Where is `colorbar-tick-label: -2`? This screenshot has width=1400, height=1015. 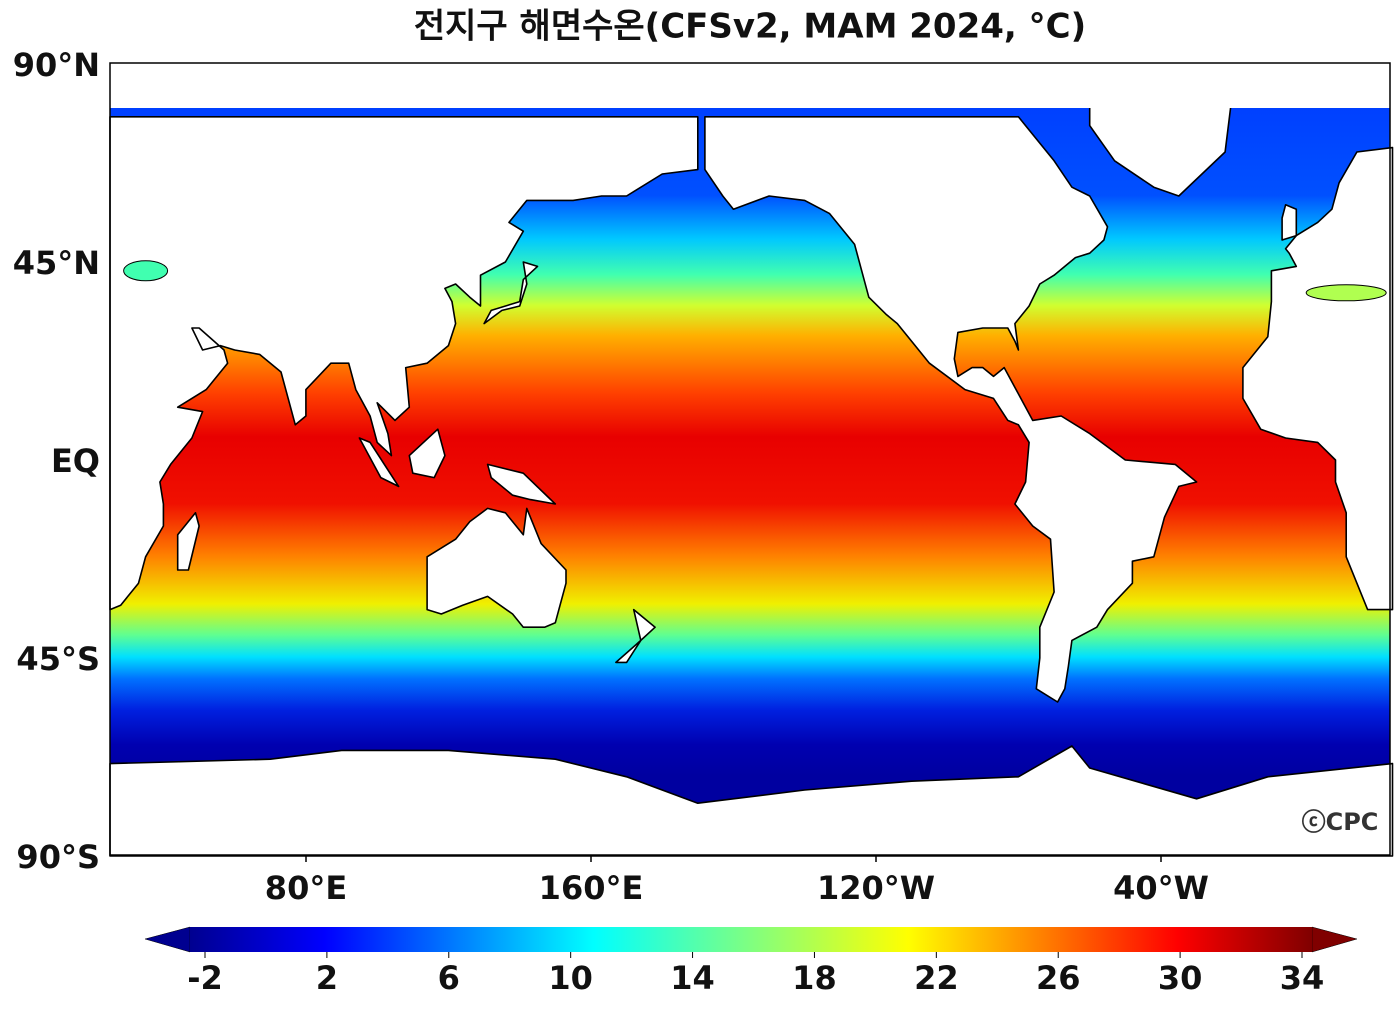
colorbar-tick-label: -2 is located at coordinates (205, 978).